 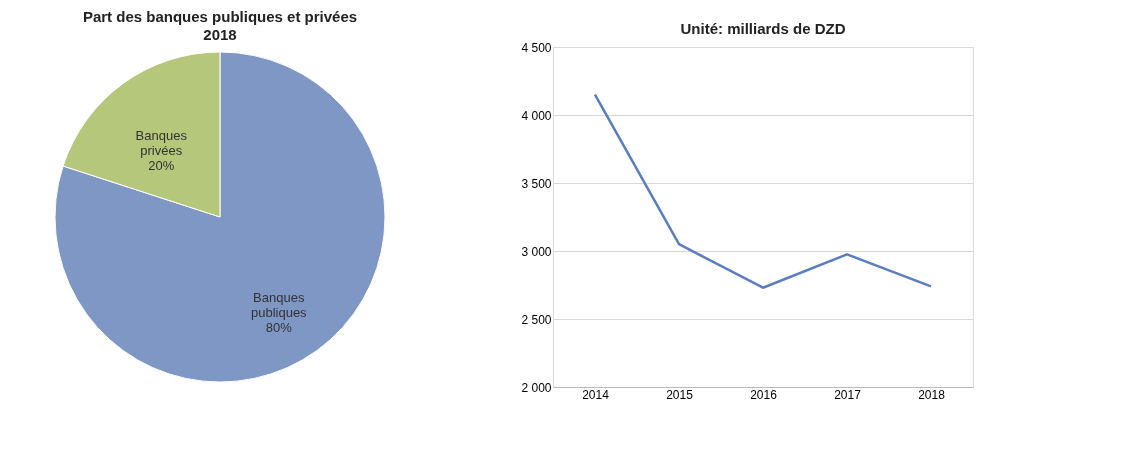 I want to click on y-tick-label: 2 500, so click(x=536, y=319).